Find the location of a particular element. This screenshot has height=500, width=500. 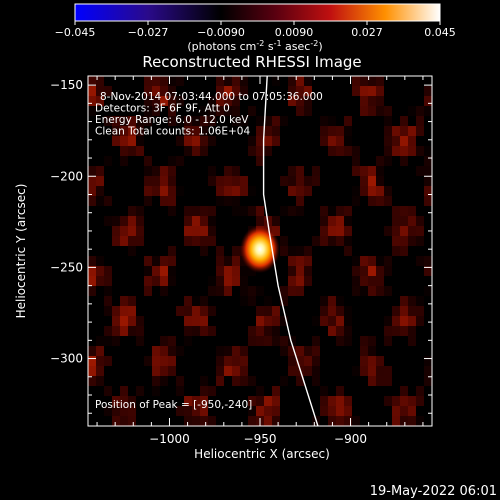

colorbar-units: (photons cm-2 s-1 asec-2) is located at coordinates (254, 46).